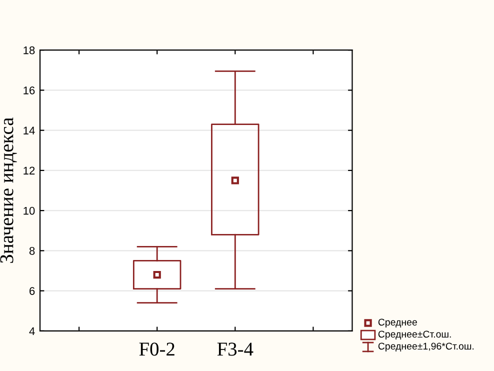 The image size is (494, 371). Describe the element at coordinates (29, 170) in the screenshot. I see `y-tick-label: 12` at that location.